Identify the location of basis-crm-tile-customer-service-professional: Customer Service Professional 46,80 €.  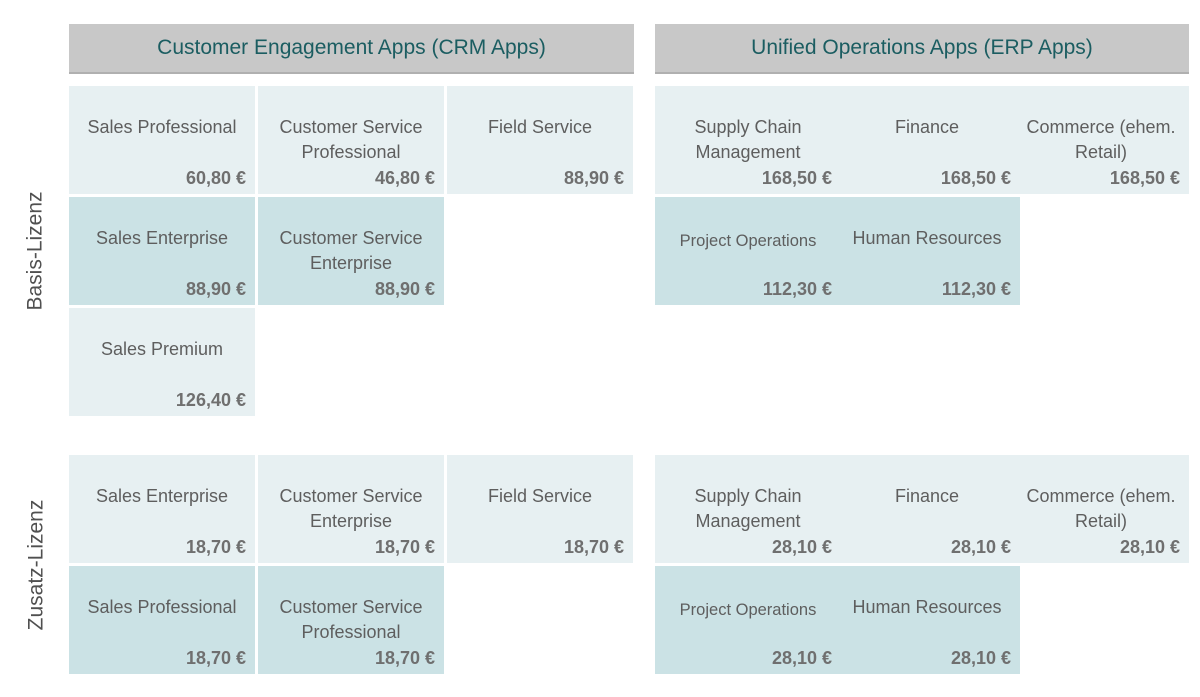
(351, 140).